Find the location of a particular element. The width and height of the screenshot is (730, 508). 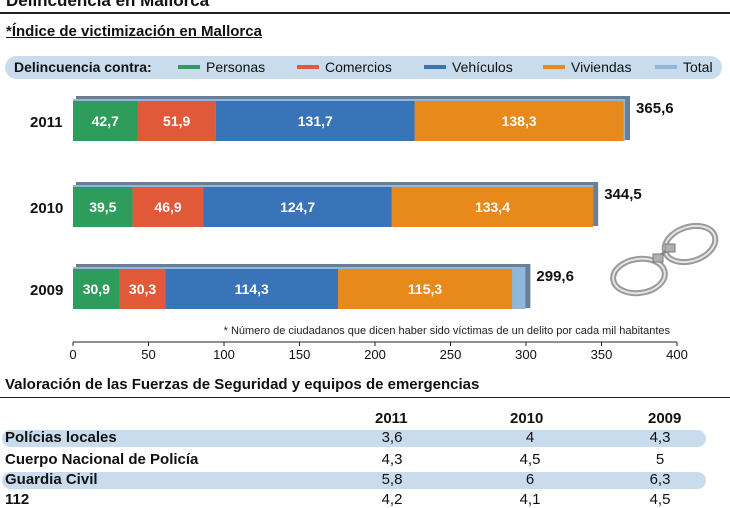

table-row-label: Guardia Civil is located at coordinates (51, 479).